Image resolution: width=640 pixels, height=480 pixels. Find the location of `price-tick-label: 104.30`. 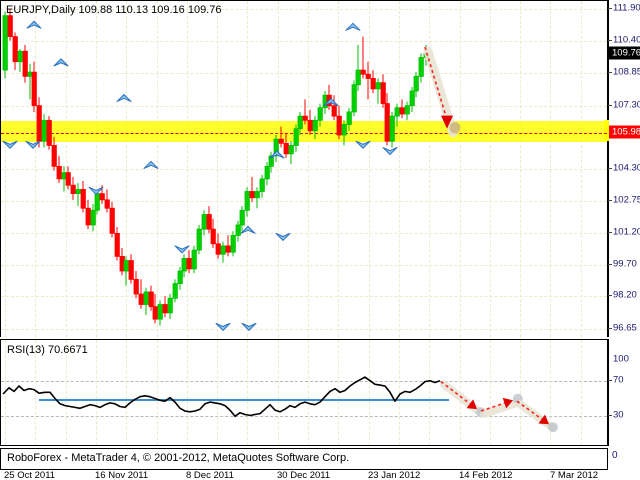

price-tick-label: 104.30 is located at coordinates (626, 167).